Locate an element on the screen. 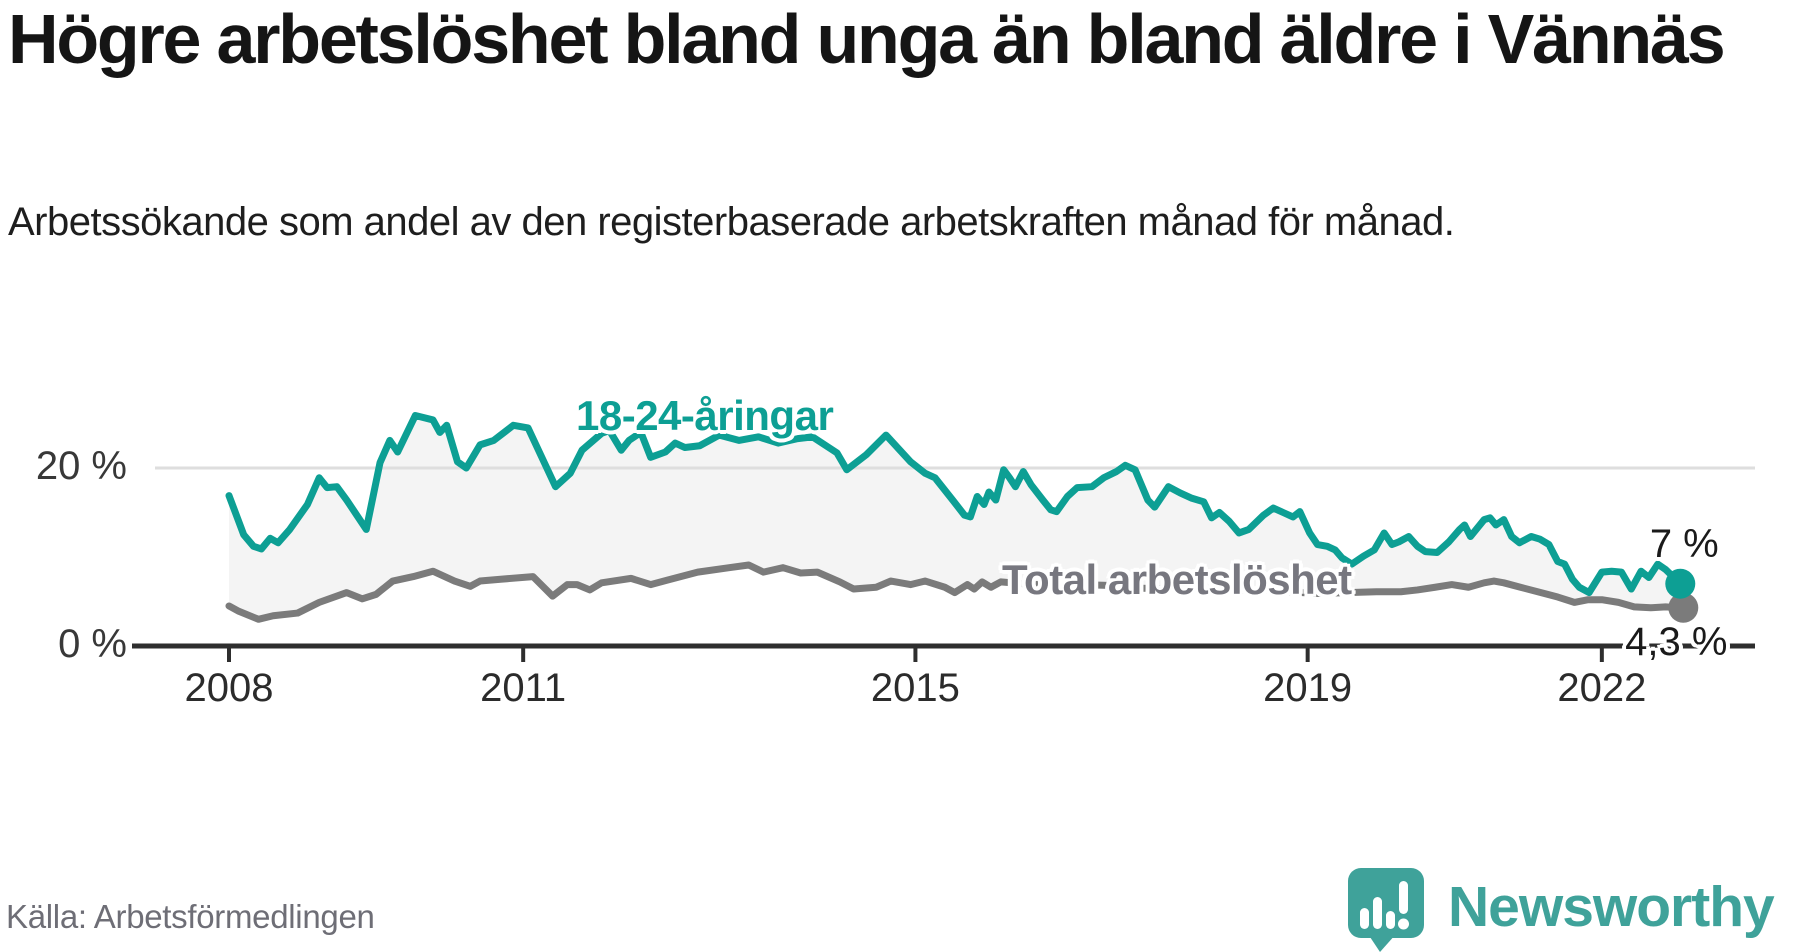 This screenshot has width=1800, height=952. x-tick-label-2015: 2015 is located at coordinates (915, 688).